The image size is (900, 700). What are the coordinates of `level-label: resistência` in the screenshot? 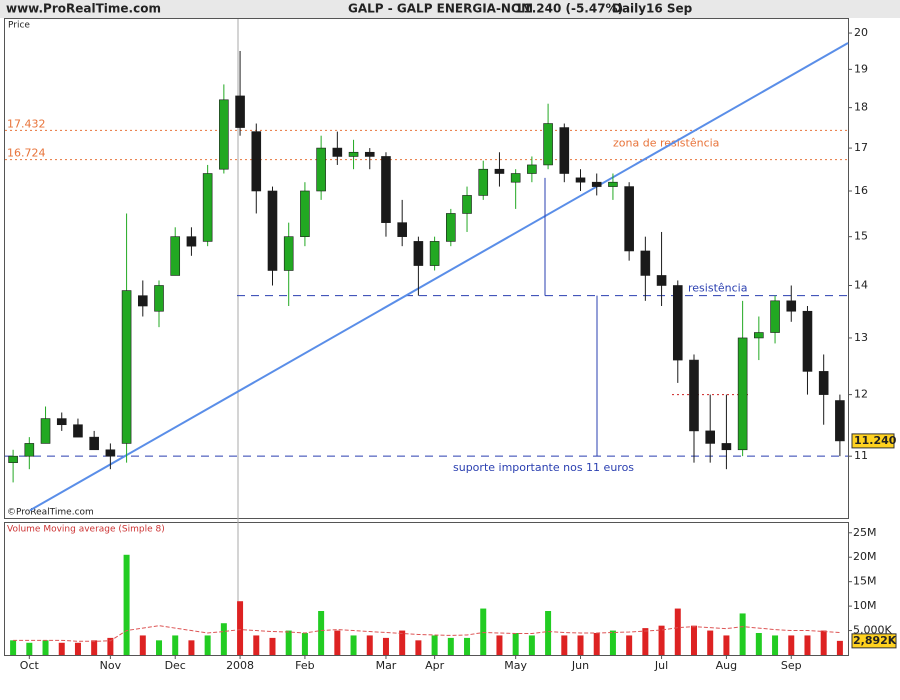 It's located at (717, 288).